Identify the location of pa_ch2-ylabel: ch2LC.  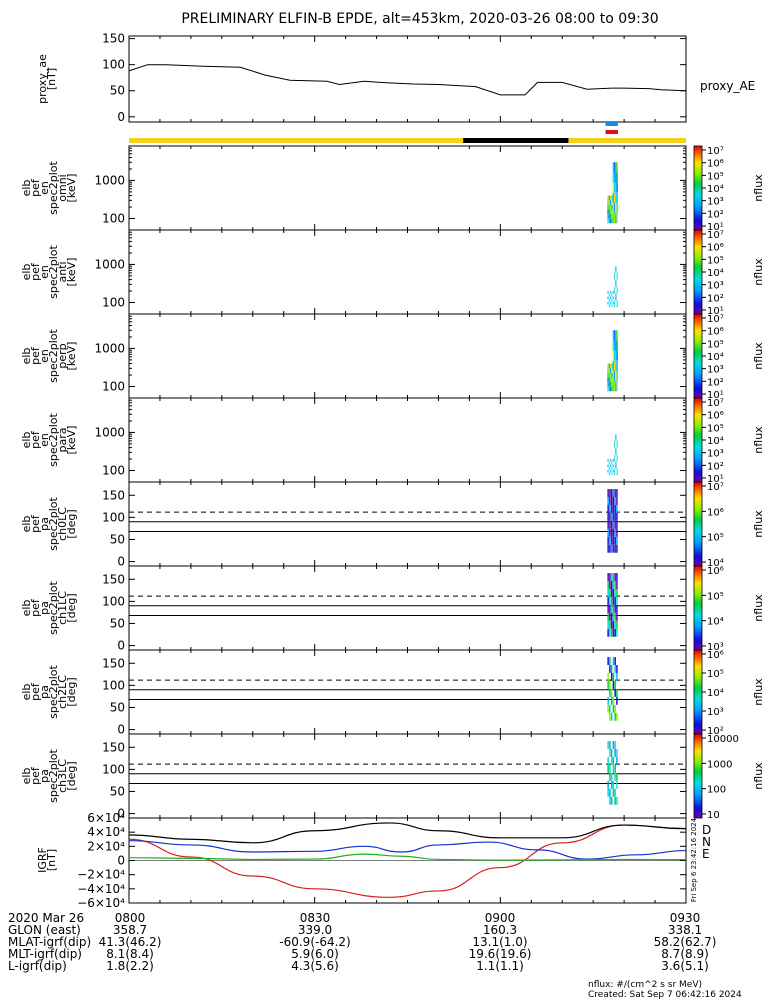
(62, 692).